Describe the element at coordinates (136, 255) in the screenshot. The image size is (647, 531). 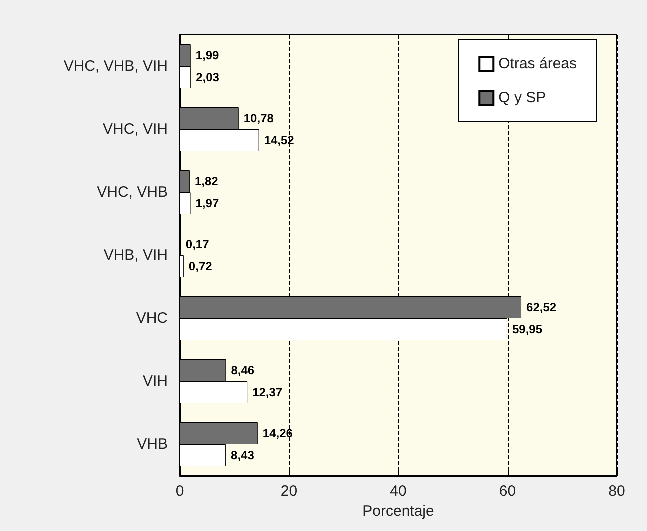
I see `y-tick-label: VHB, VIH` at that location.